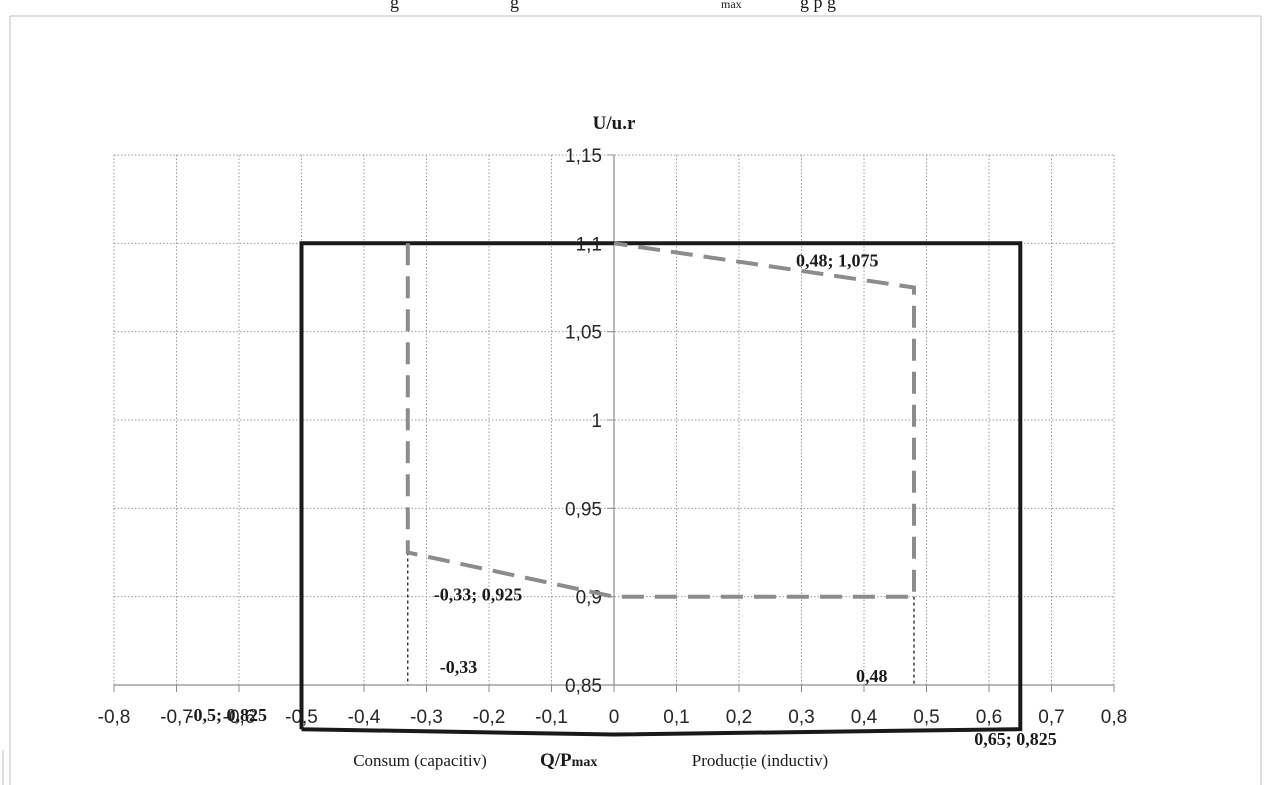 This screenshot has height=785, width=1271. I want to click on data-label: -0,5; 0,825, so click(228, 715).